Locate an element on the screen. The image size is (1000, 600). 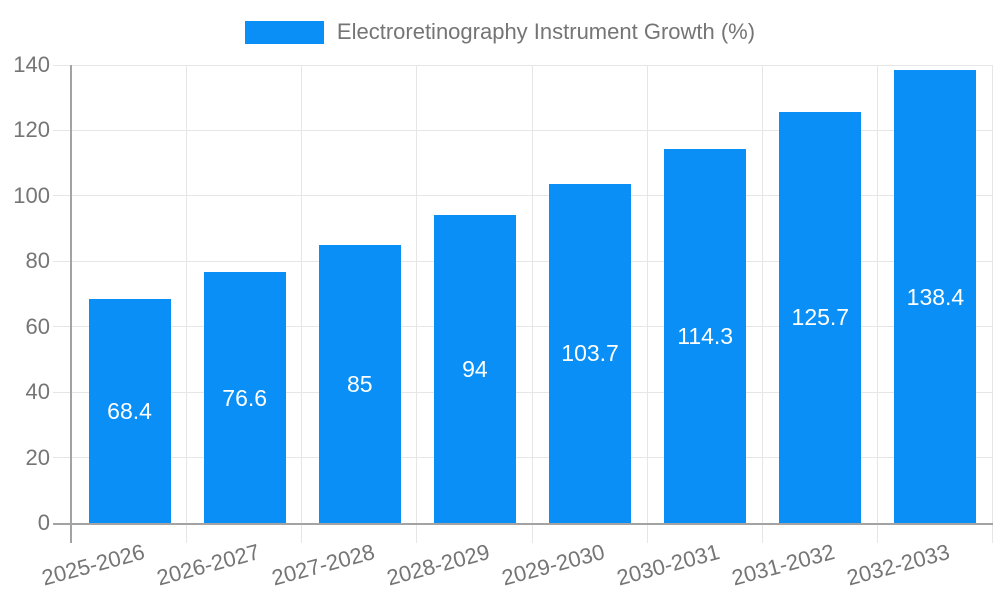
bar-value-label: 94 is located at coordinates (475, 369).